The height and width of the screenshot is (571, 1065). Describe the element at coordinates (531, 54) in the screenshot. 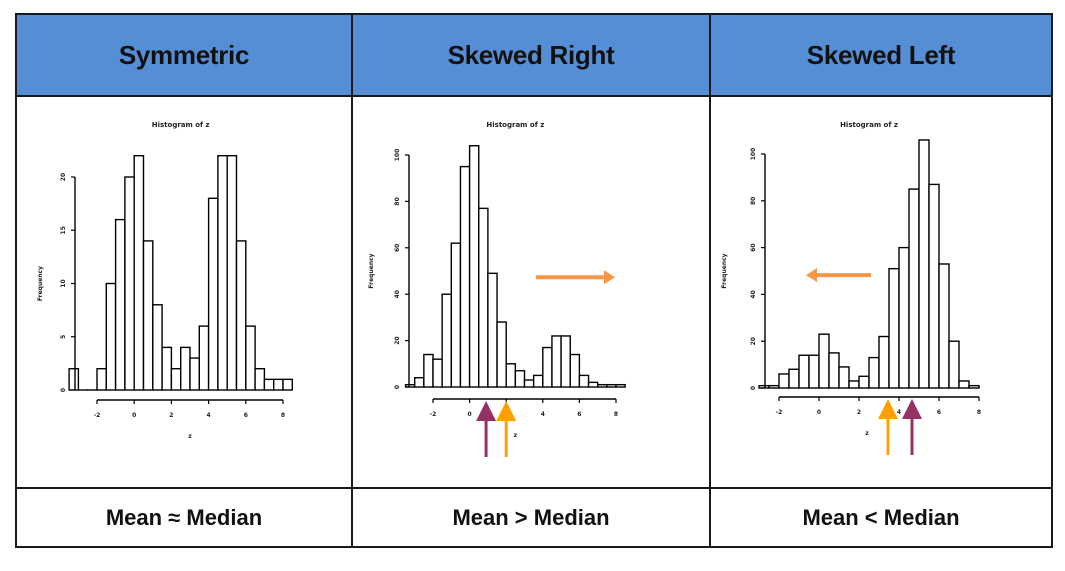

I see `header-label: Skewed Right` at that location.